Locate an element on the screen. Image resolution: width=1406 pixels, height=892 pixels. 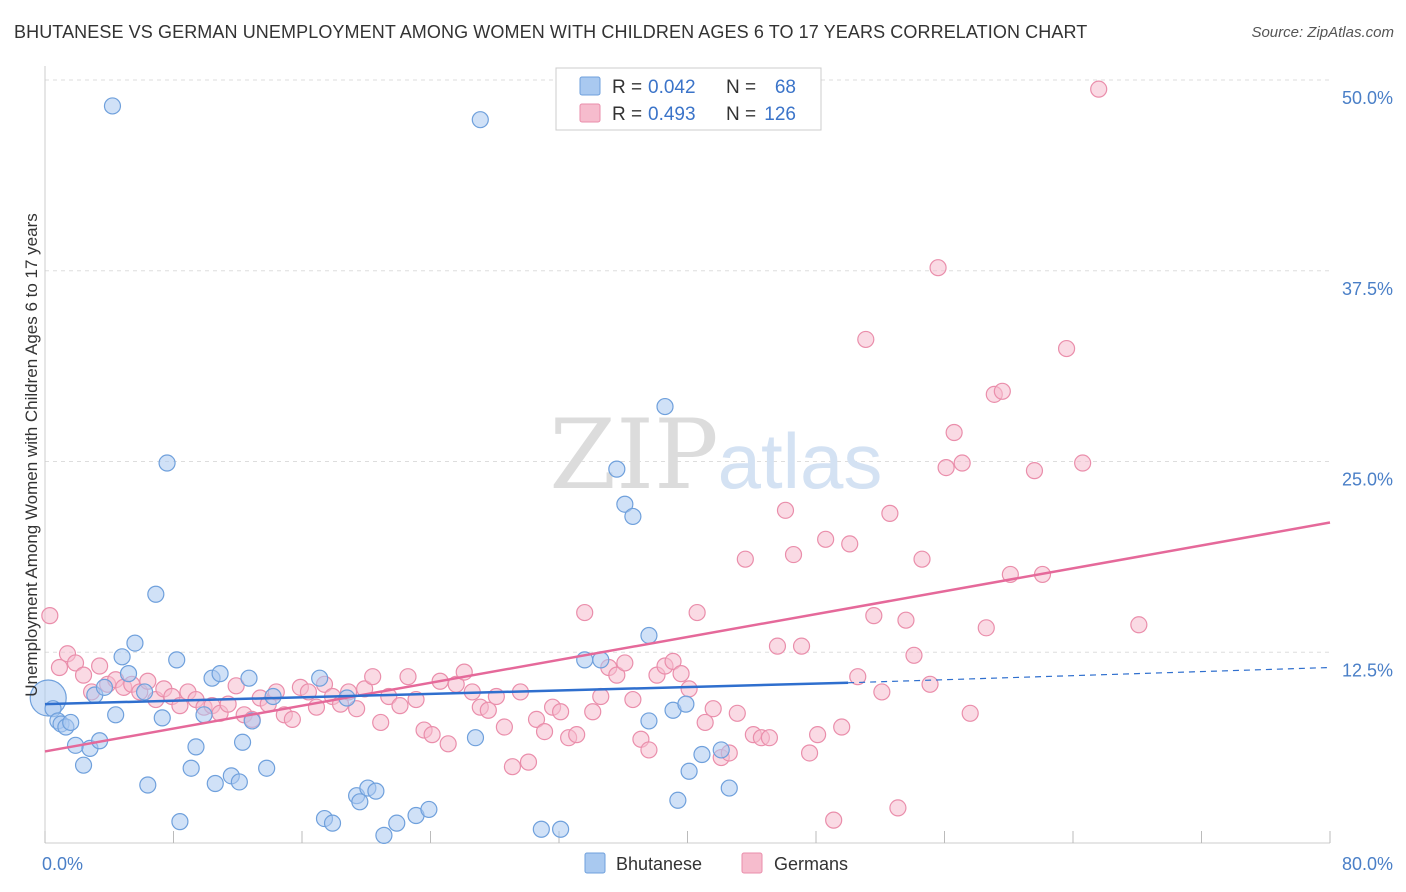
legend-r-value-1: 0.042 is located at coordinates (672, 87).